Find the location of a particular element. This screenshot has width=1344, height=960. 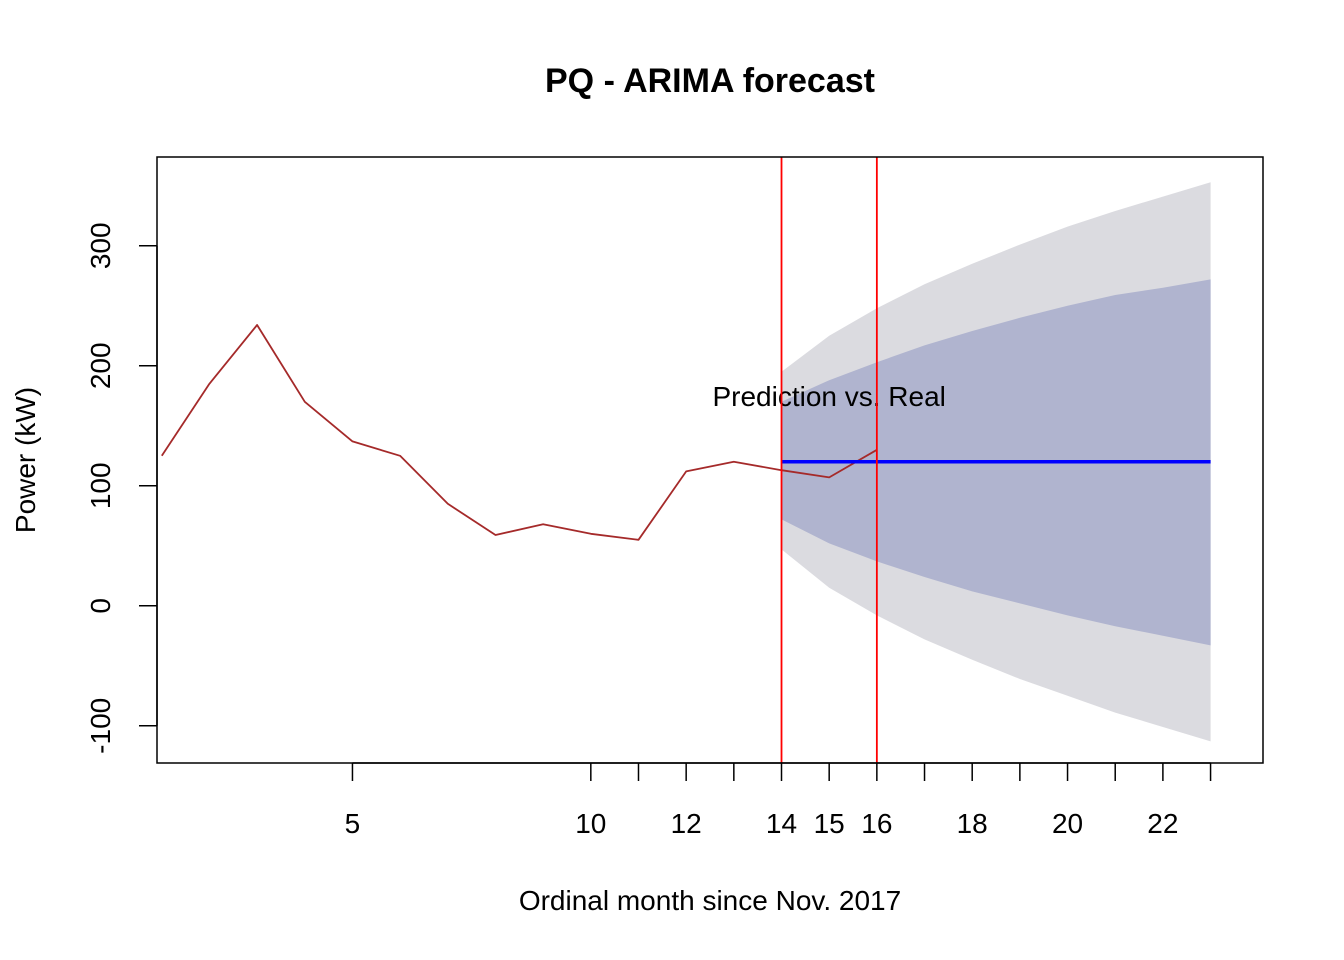

y-tick-label: -100 is located at coordinates (100, 726).